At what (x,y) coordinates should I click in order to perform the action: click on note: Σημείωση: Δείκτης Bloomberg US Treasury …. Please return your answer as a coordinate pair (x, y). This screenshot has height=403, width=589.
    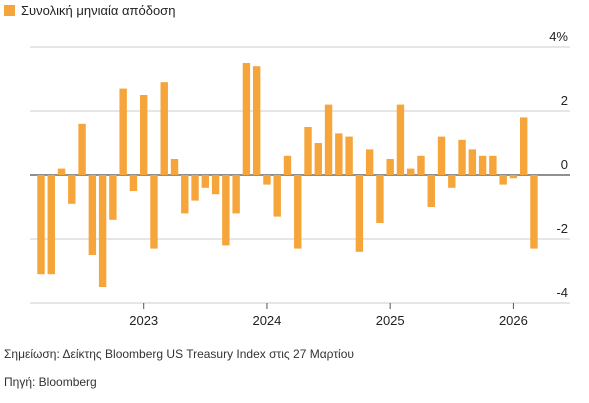
    Looking at the image, I should click on (179, 354).